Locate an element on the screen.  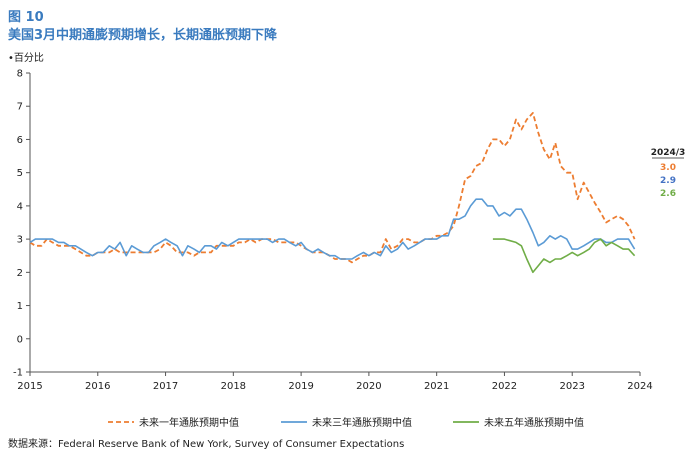
latest-value-annotation: 2024/3 3.0 2.9 2.6 is located at coordinates (668, 173).